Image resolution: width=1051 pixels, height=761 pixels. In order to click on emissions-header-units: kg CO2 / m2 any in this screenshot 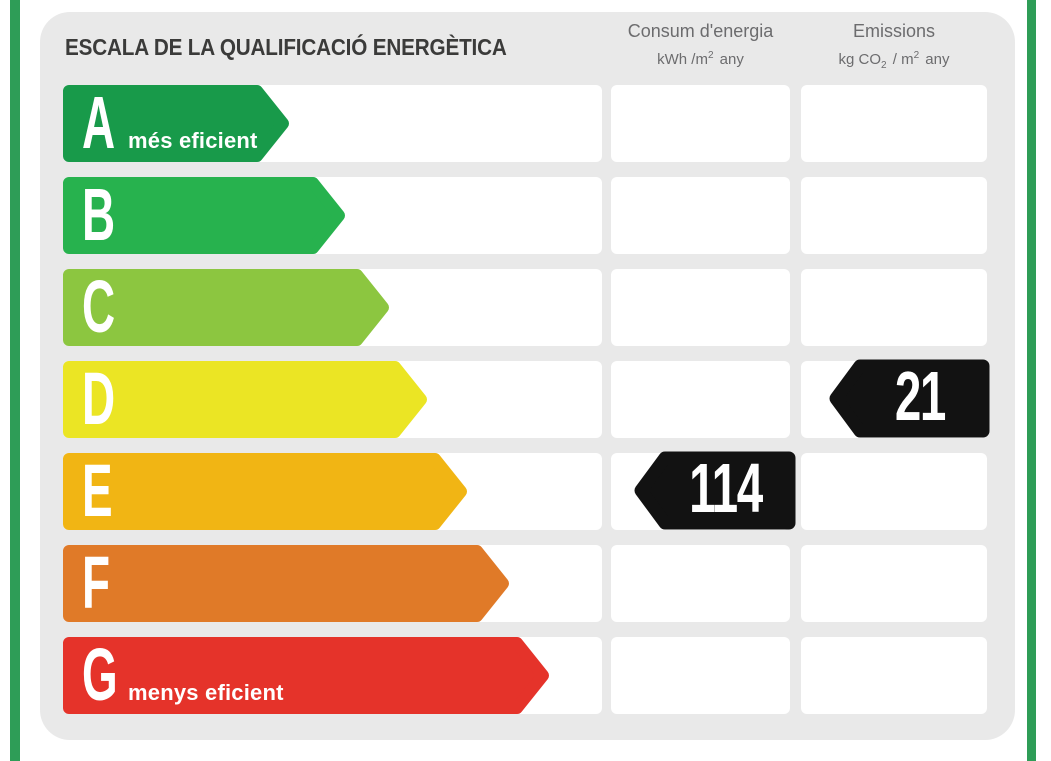, I will do `click(894, 60)`.